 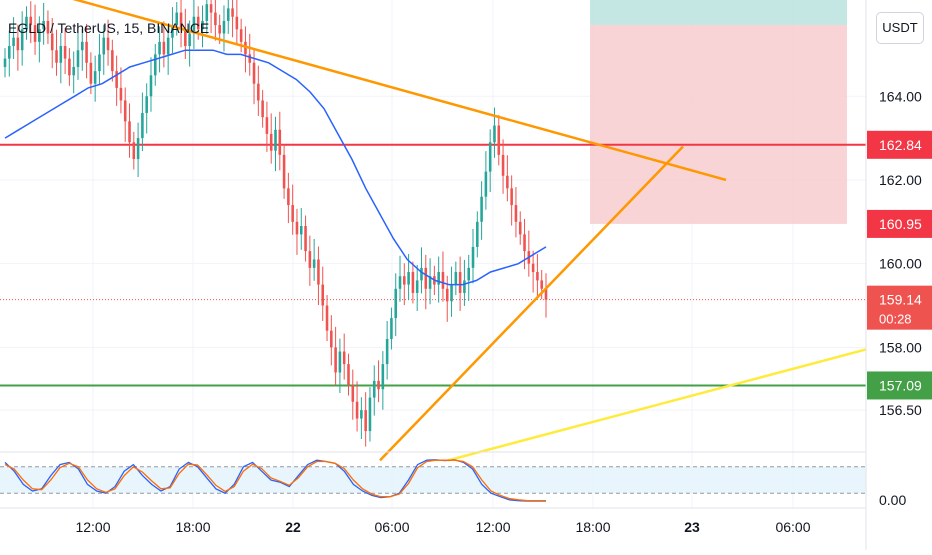 I want to click on currency-button: USDT, so click(x=900, y=28).